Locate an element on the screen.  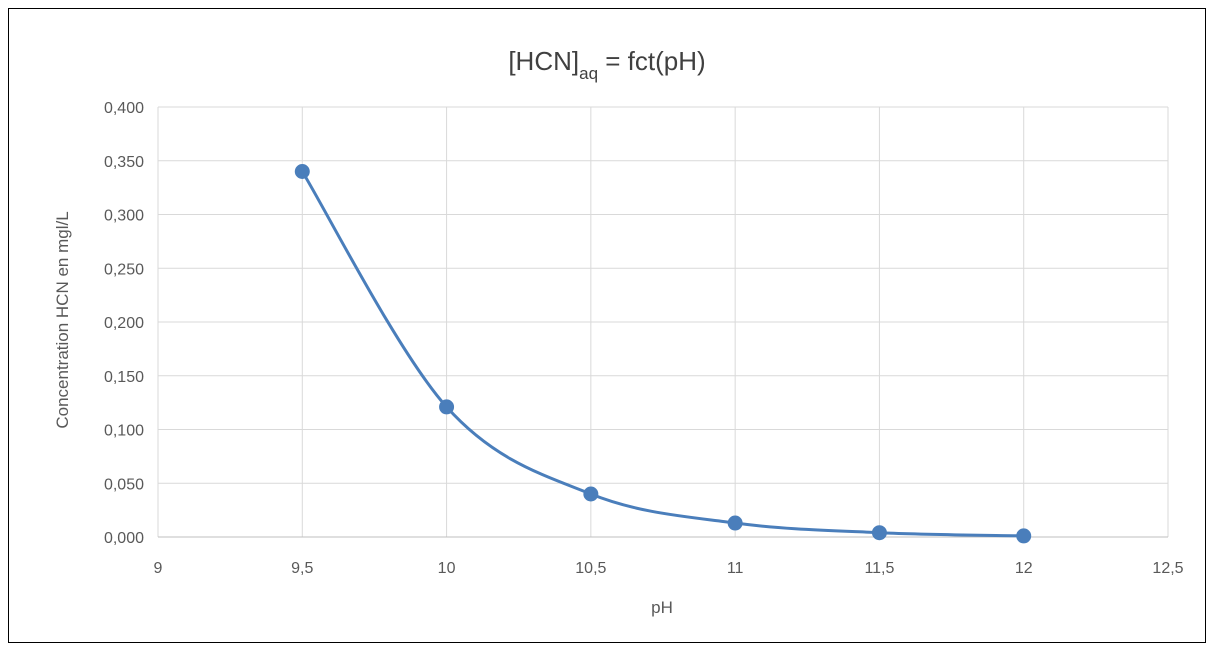
y-tick-label: 0,050 is located at coordinates (124, 484).